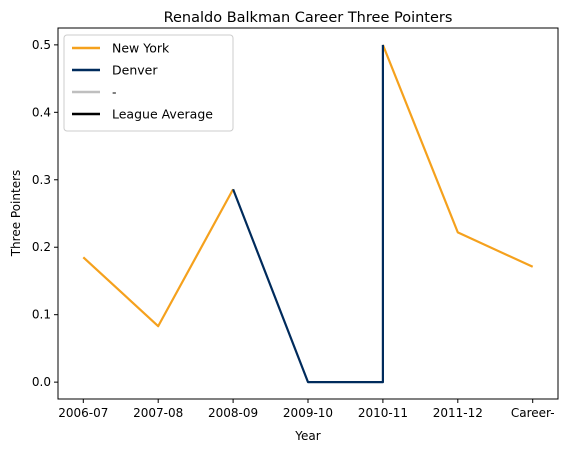  I want to click on legend-box, so click(148, 83).